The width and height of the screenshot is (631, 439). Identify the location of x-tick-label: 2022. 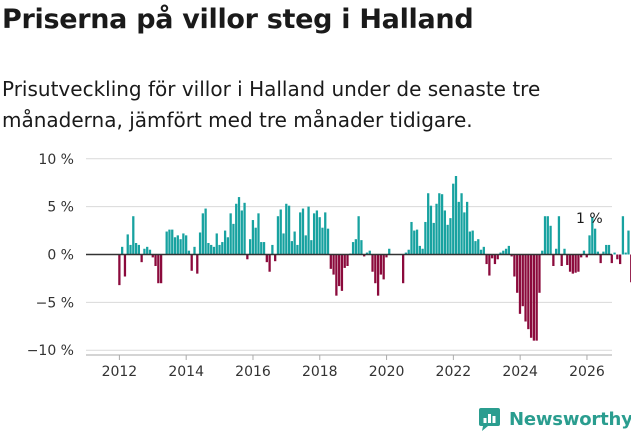
(454, 372).